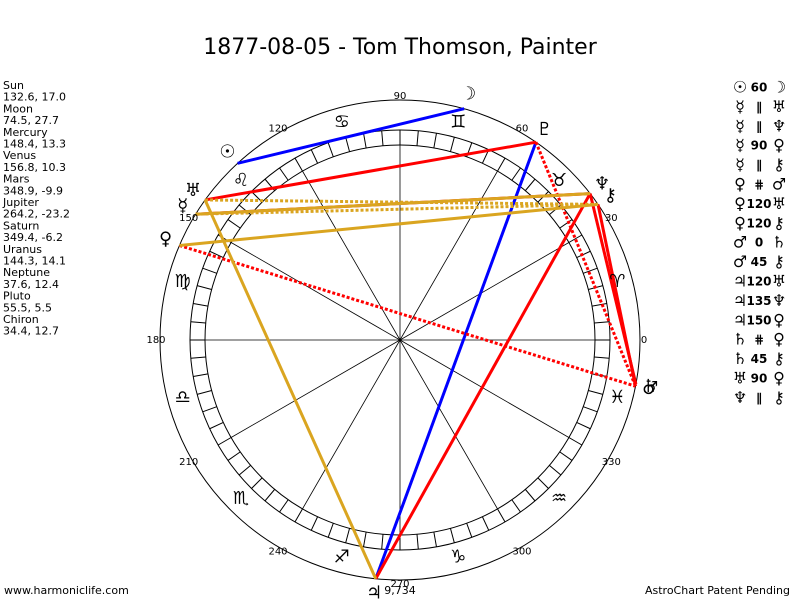 The height and width of the screenshot is (604, 800). What do you see at coordinates (468, 93) in the screenshot?
I see `planet-glyph: ☽` at bounding box center [468, 93].